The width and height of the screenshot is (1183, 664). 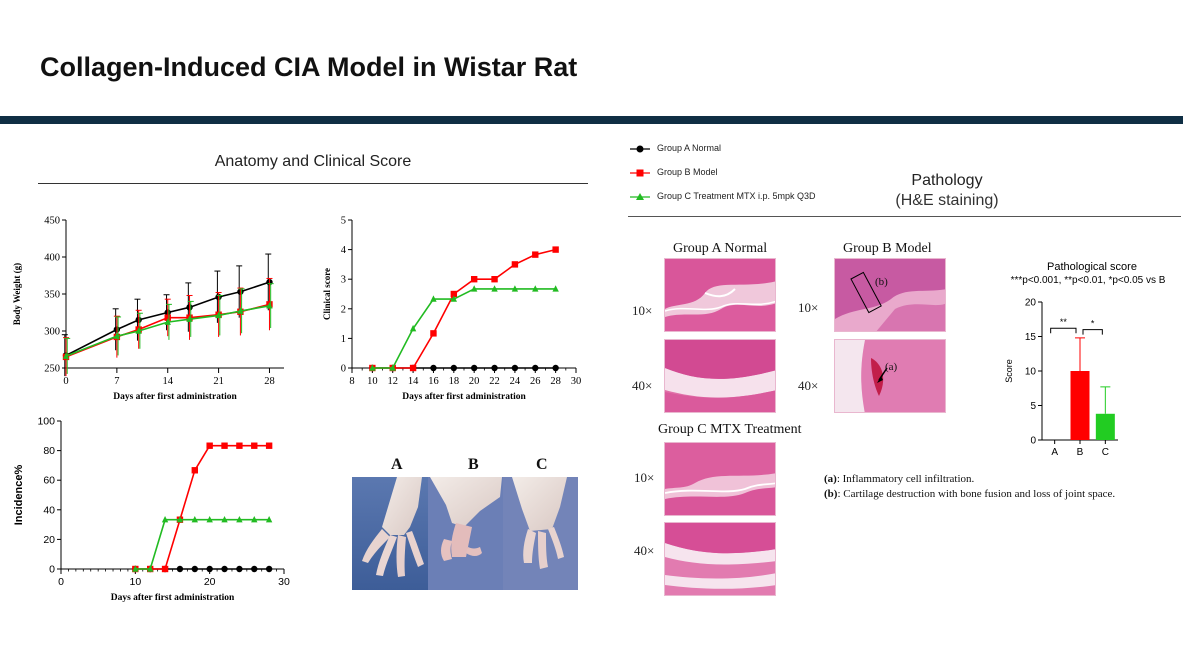 What do you see at coordinates (49, 481) in the screenshot?
I see `y-tick-label: 60` at bounding box center [49, 481].